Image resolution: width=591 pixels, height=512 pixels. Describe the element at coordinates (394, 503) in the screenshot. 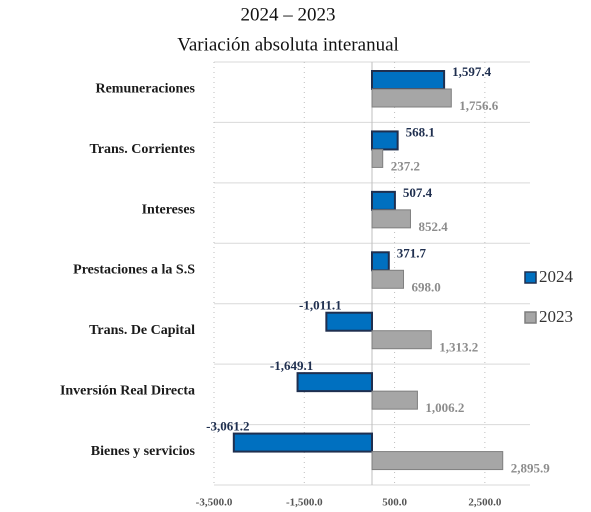

I see `x-tick-label: 500.0` at that location.